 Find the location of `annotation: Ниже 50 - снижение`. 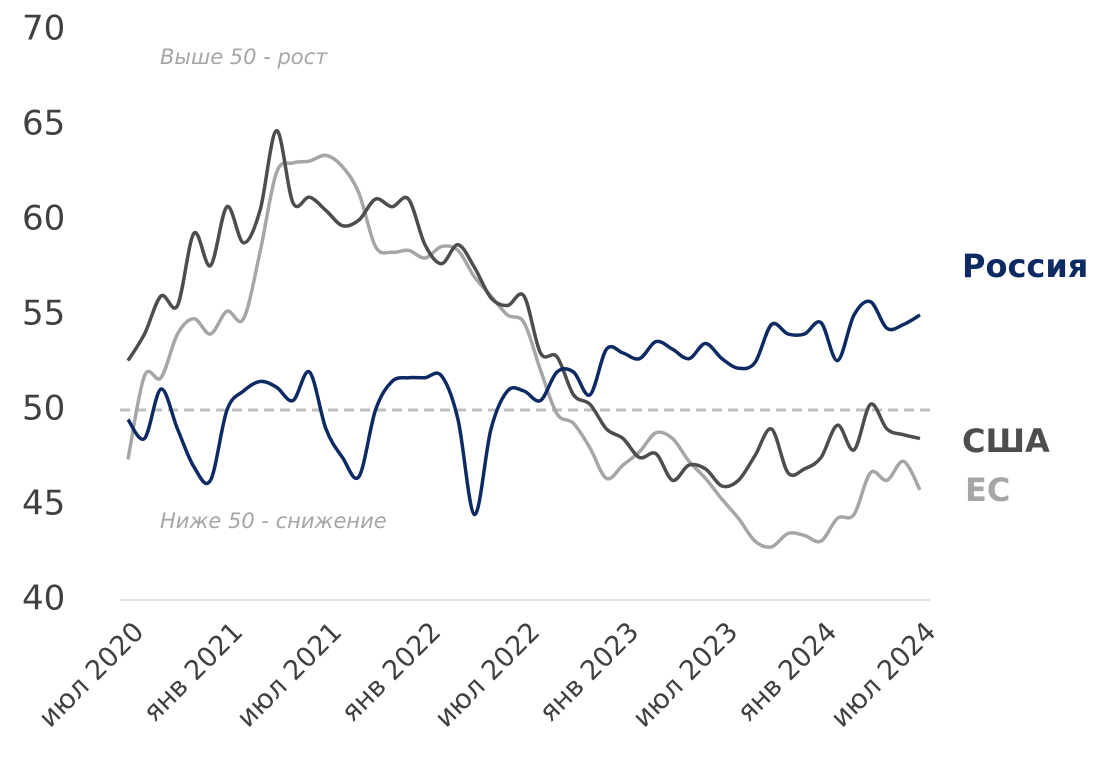

annotation: Ниже 50 - снижение is located at coordinates (273, 521).